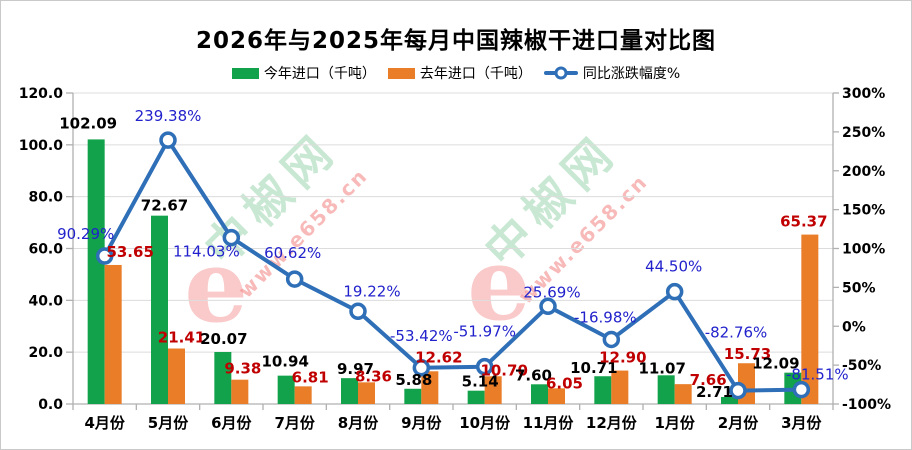 The image size is (912, 450). I want to click on legend-label-yoy: 同比涨跌幅度%, so click(631, 74).